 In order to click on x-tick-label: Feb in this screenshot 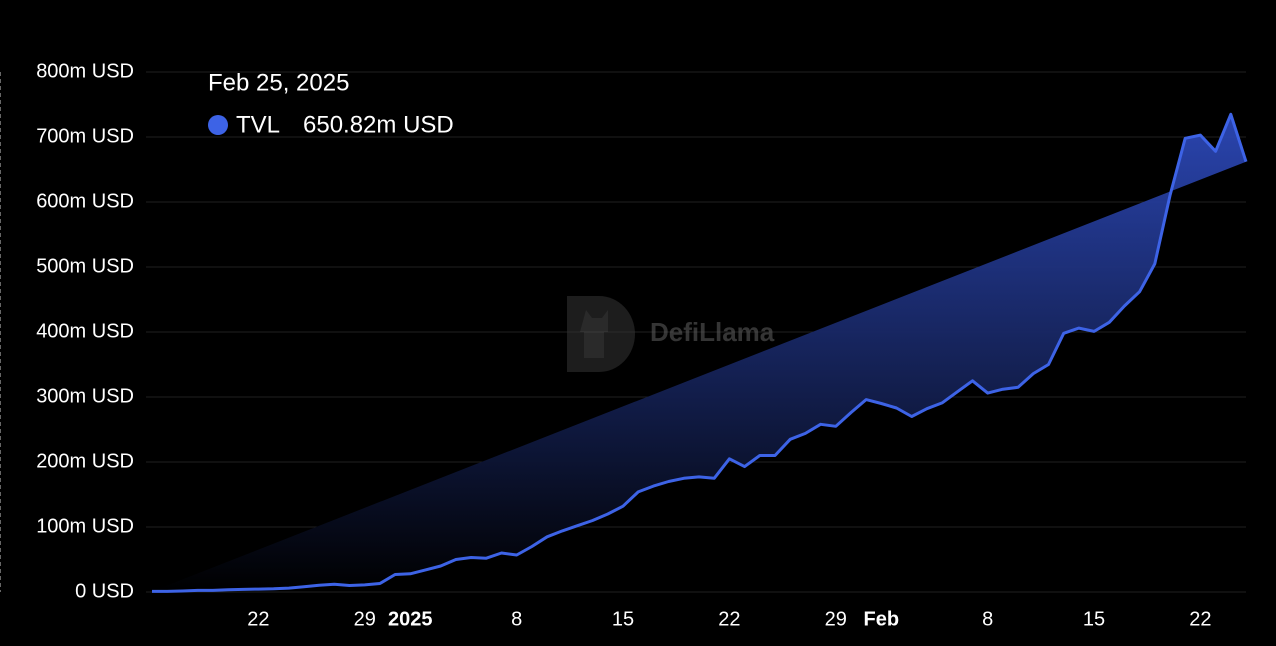, I will do `click(882, 619)`.